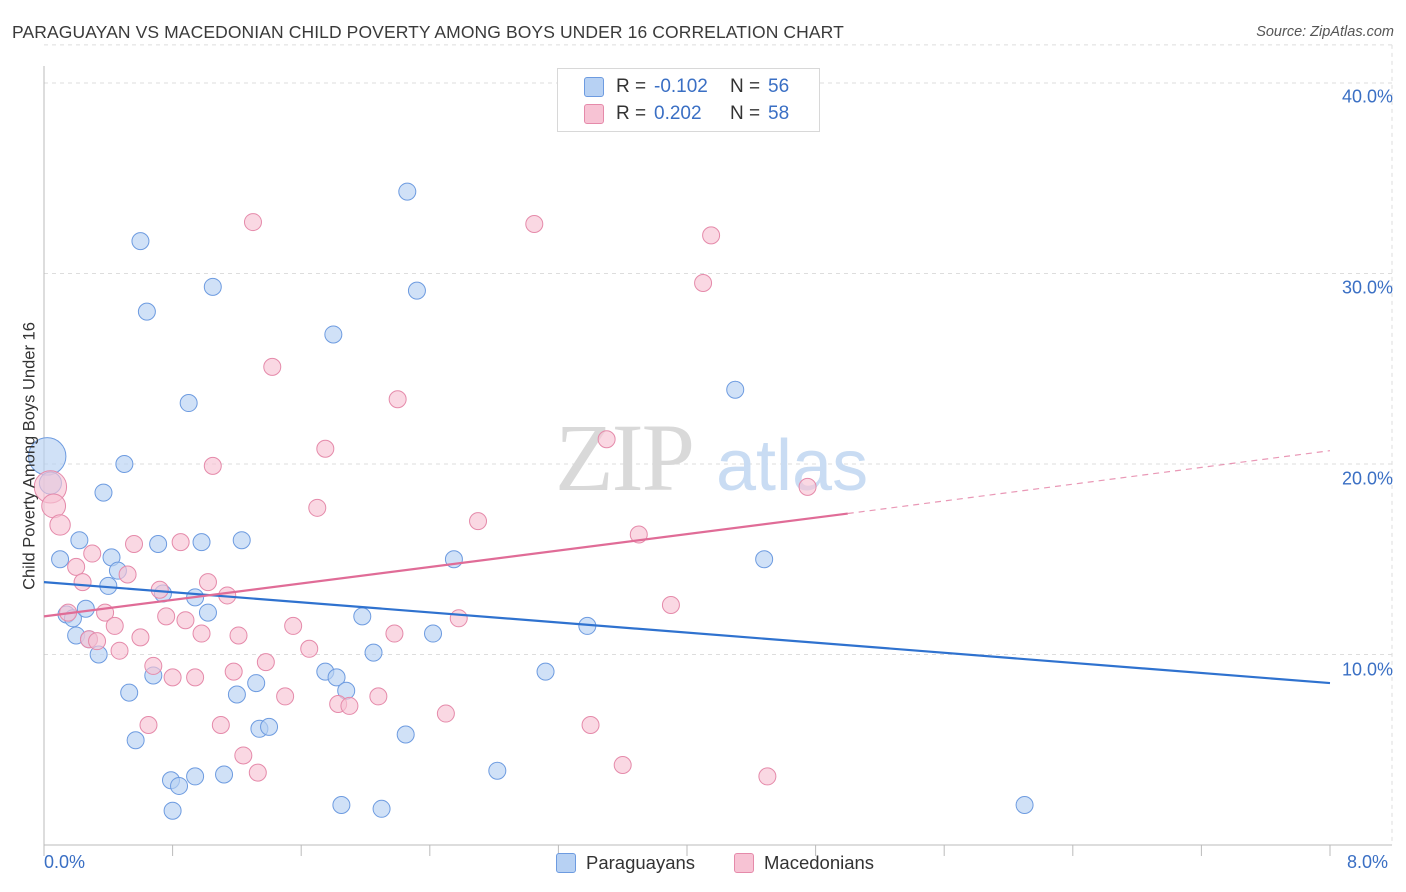 This screenshot has width=1406, height=892. Describe the element at coordinates (1367, 287) in the screenshot. I see `y-tick-label-30: 30.0%` at that location.